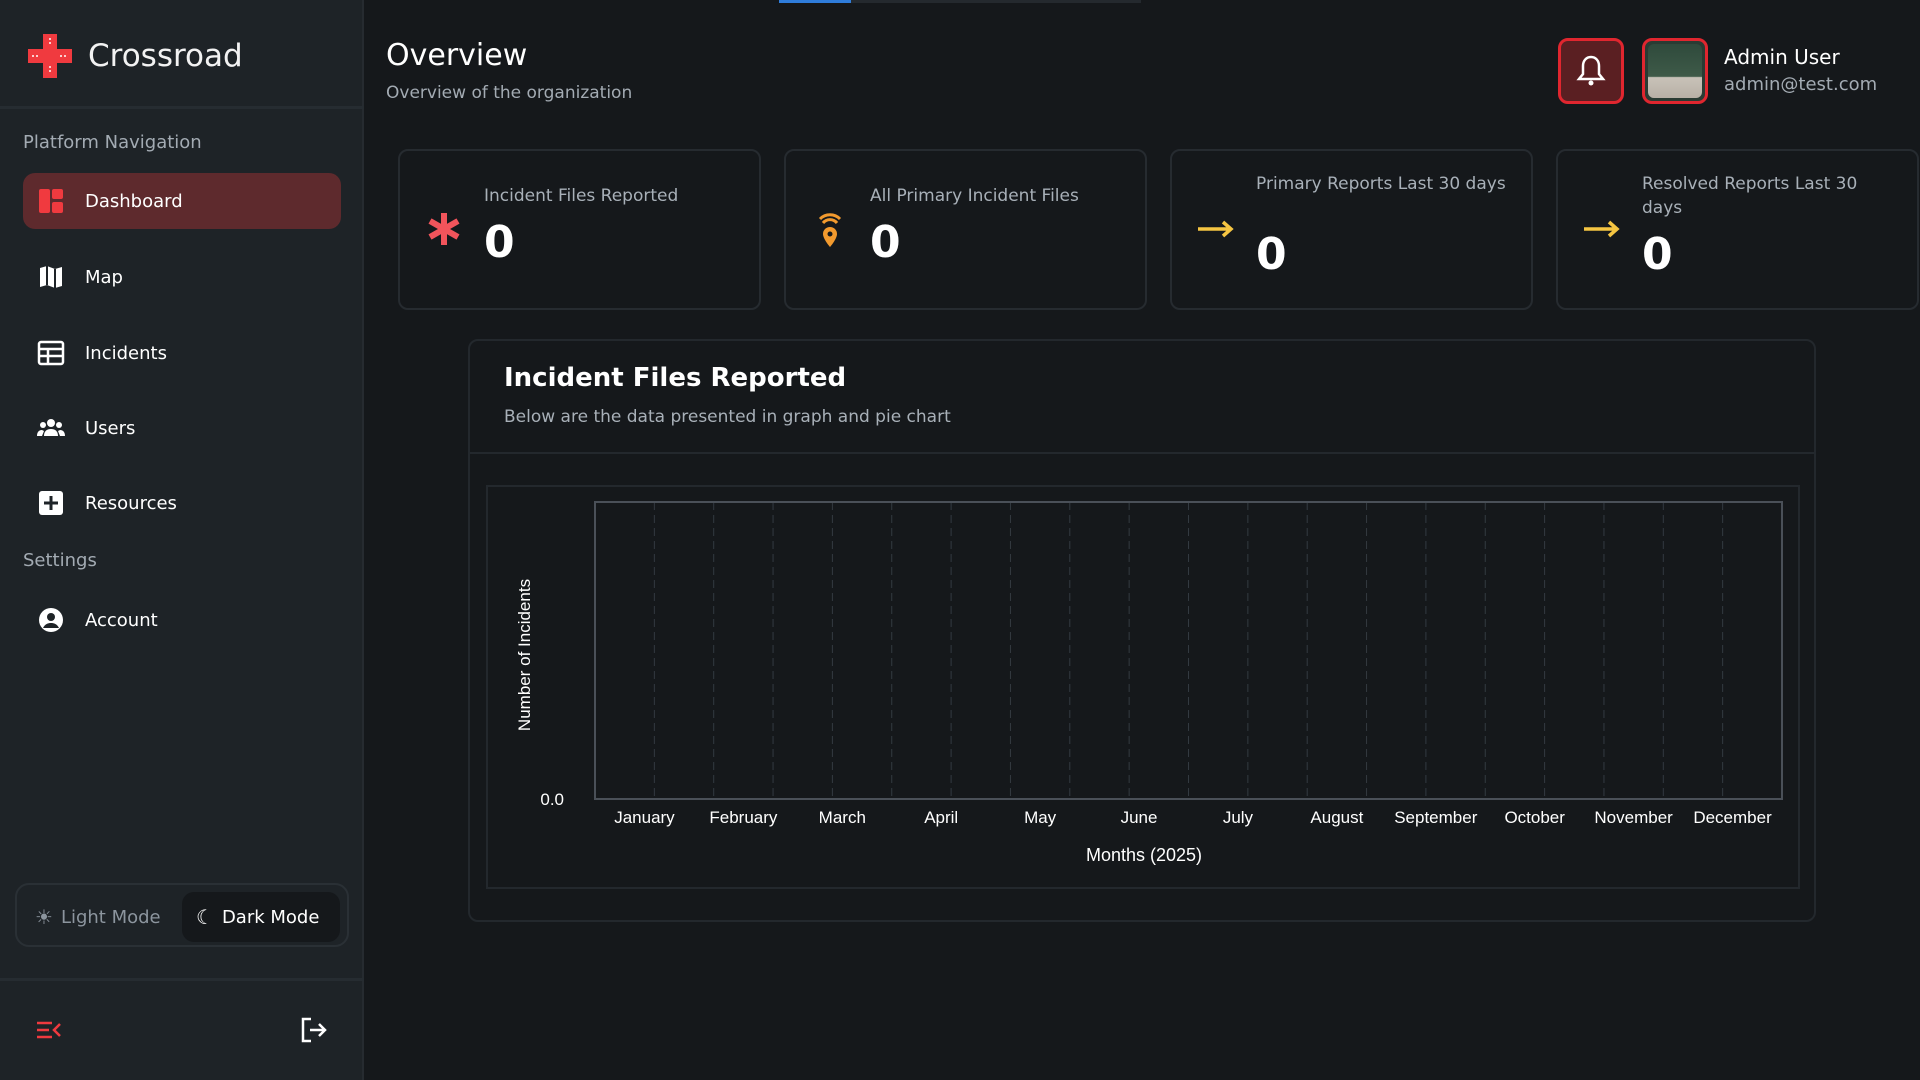 The image size is (1920, 1080). What do you see at coordinates (1144, 855) in the screenshot?
I see `x-axis-label: Months (2025)` at bounding box center [1144, 855].